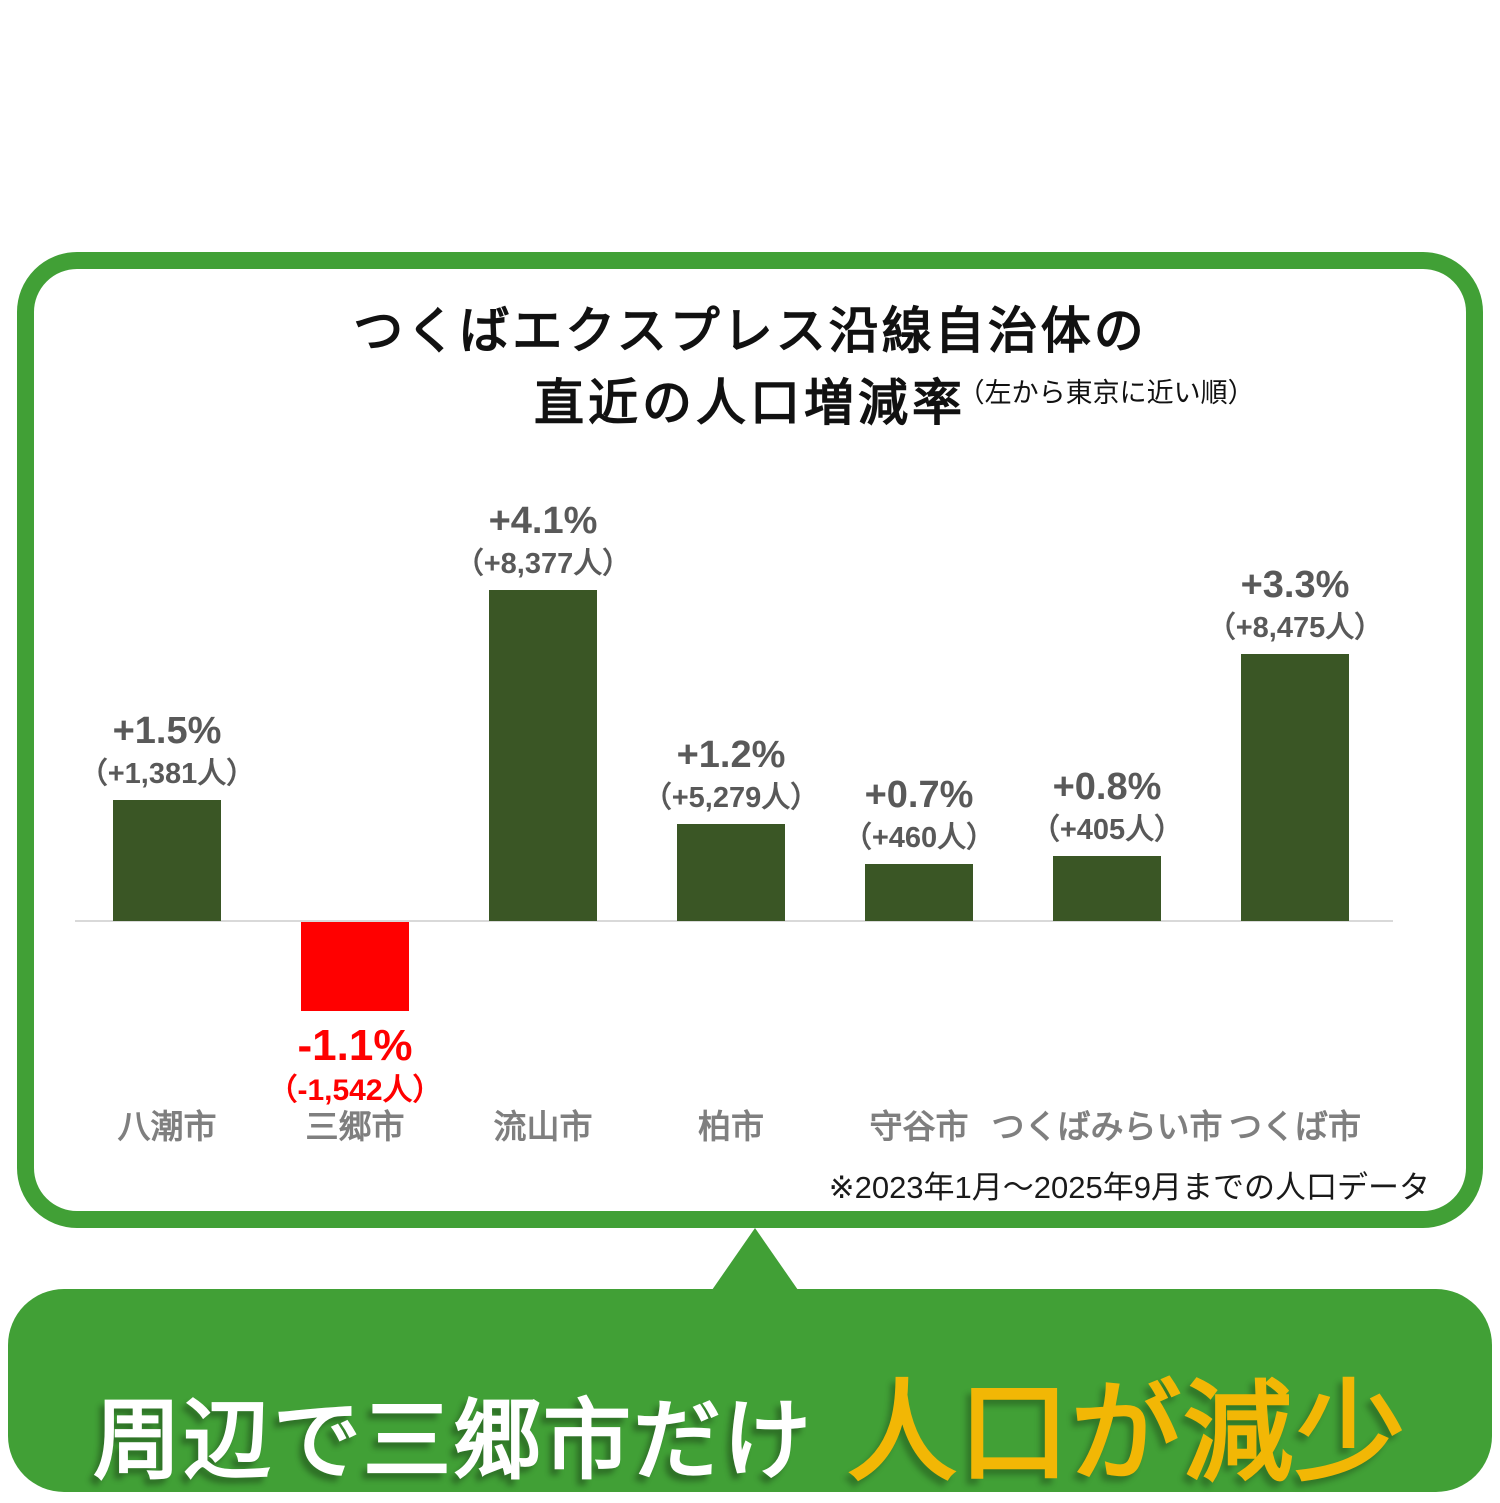  Describe the element at coordinates (452, 1440) in the screenshot. I see `headline-text-white: 周辺で三郷市だけ` at that location.